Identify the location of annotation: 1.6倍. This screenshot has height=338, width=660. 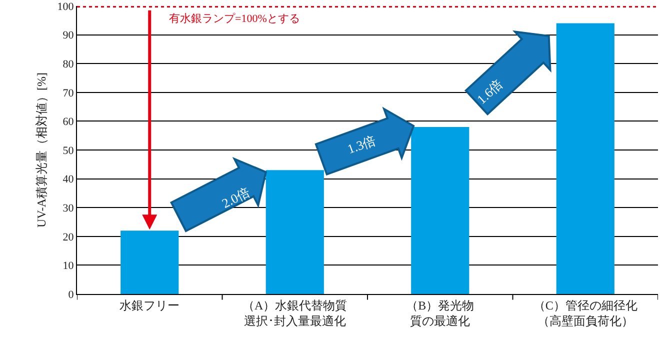
(490, 91).